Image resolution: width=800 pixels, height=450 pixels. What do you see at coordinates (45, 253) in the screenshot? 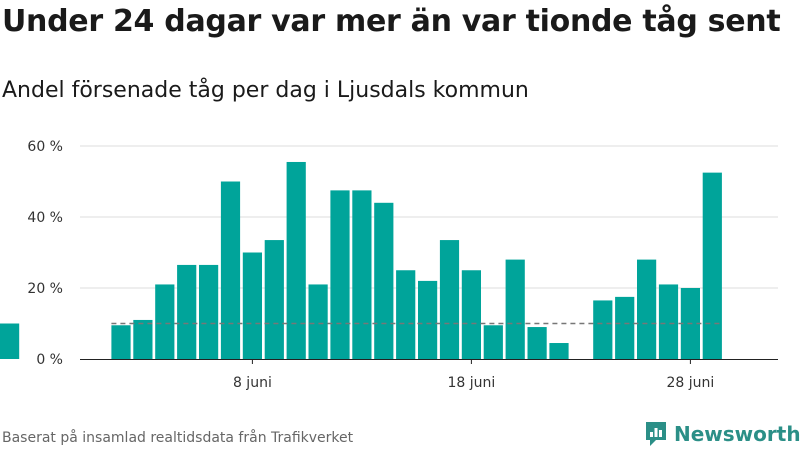
I see `y-tick-labels: 0 % 20 % 40 % 60 %` at bounding box center [45, 253].